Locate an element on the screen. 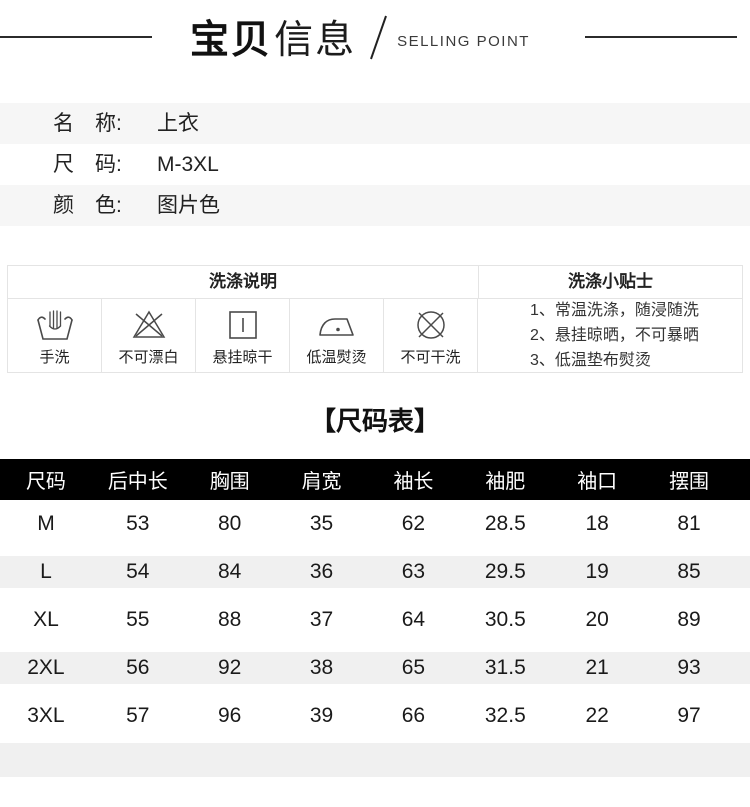 Image resolution: width=750 pixels, height=807 pixels. size-chart-cell: 92 is located at coordinates (230, 667).